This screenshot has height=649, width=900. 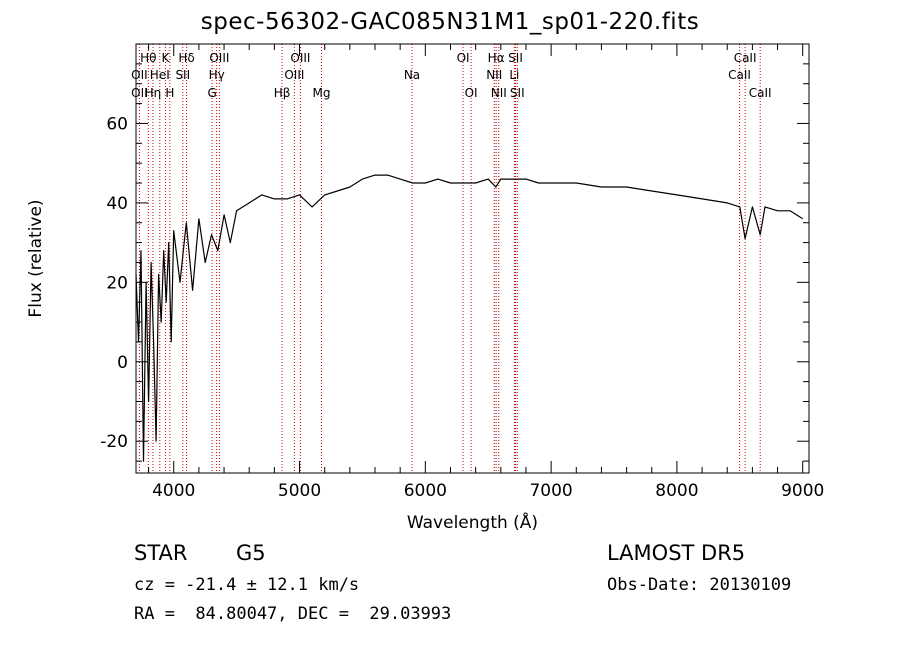 I want to click on y-tick-label: 40, so click(x=117, y=204).